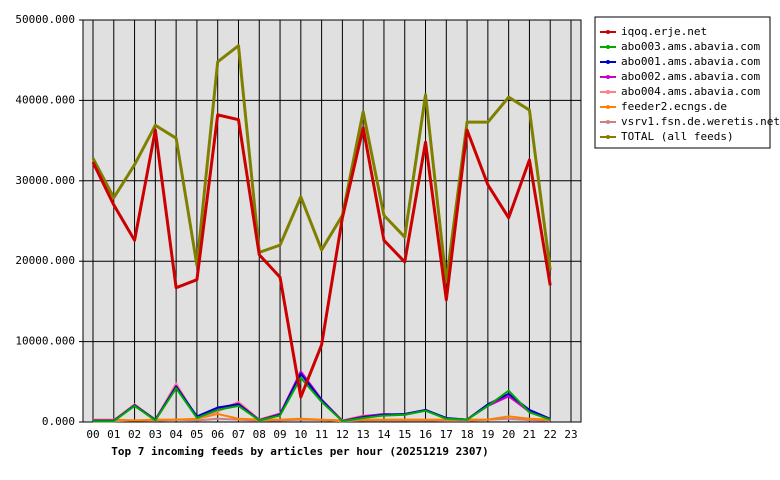 The width and height of the screenshot is (780, 480). Describe the element at coordinates (217, 434) in the screenshot. I see `x-tick-label: 06` at that location.